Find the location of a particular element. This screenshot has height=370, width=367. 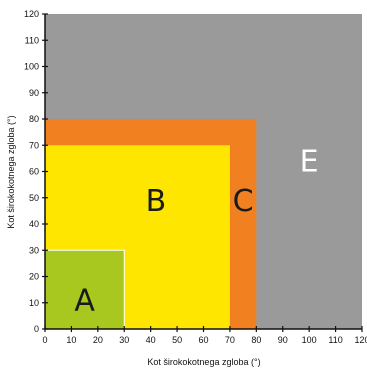

zone-b-label: B is located at coordinates (156, 201).